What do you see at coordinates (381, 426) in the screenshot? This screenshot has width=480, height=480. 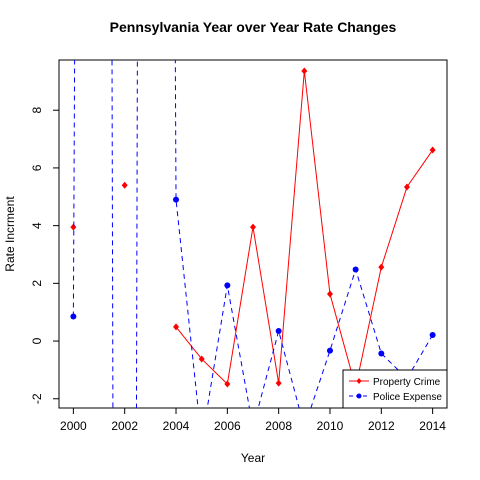 I see `x-tick-label: 2012` at bounding box center [381, 426].